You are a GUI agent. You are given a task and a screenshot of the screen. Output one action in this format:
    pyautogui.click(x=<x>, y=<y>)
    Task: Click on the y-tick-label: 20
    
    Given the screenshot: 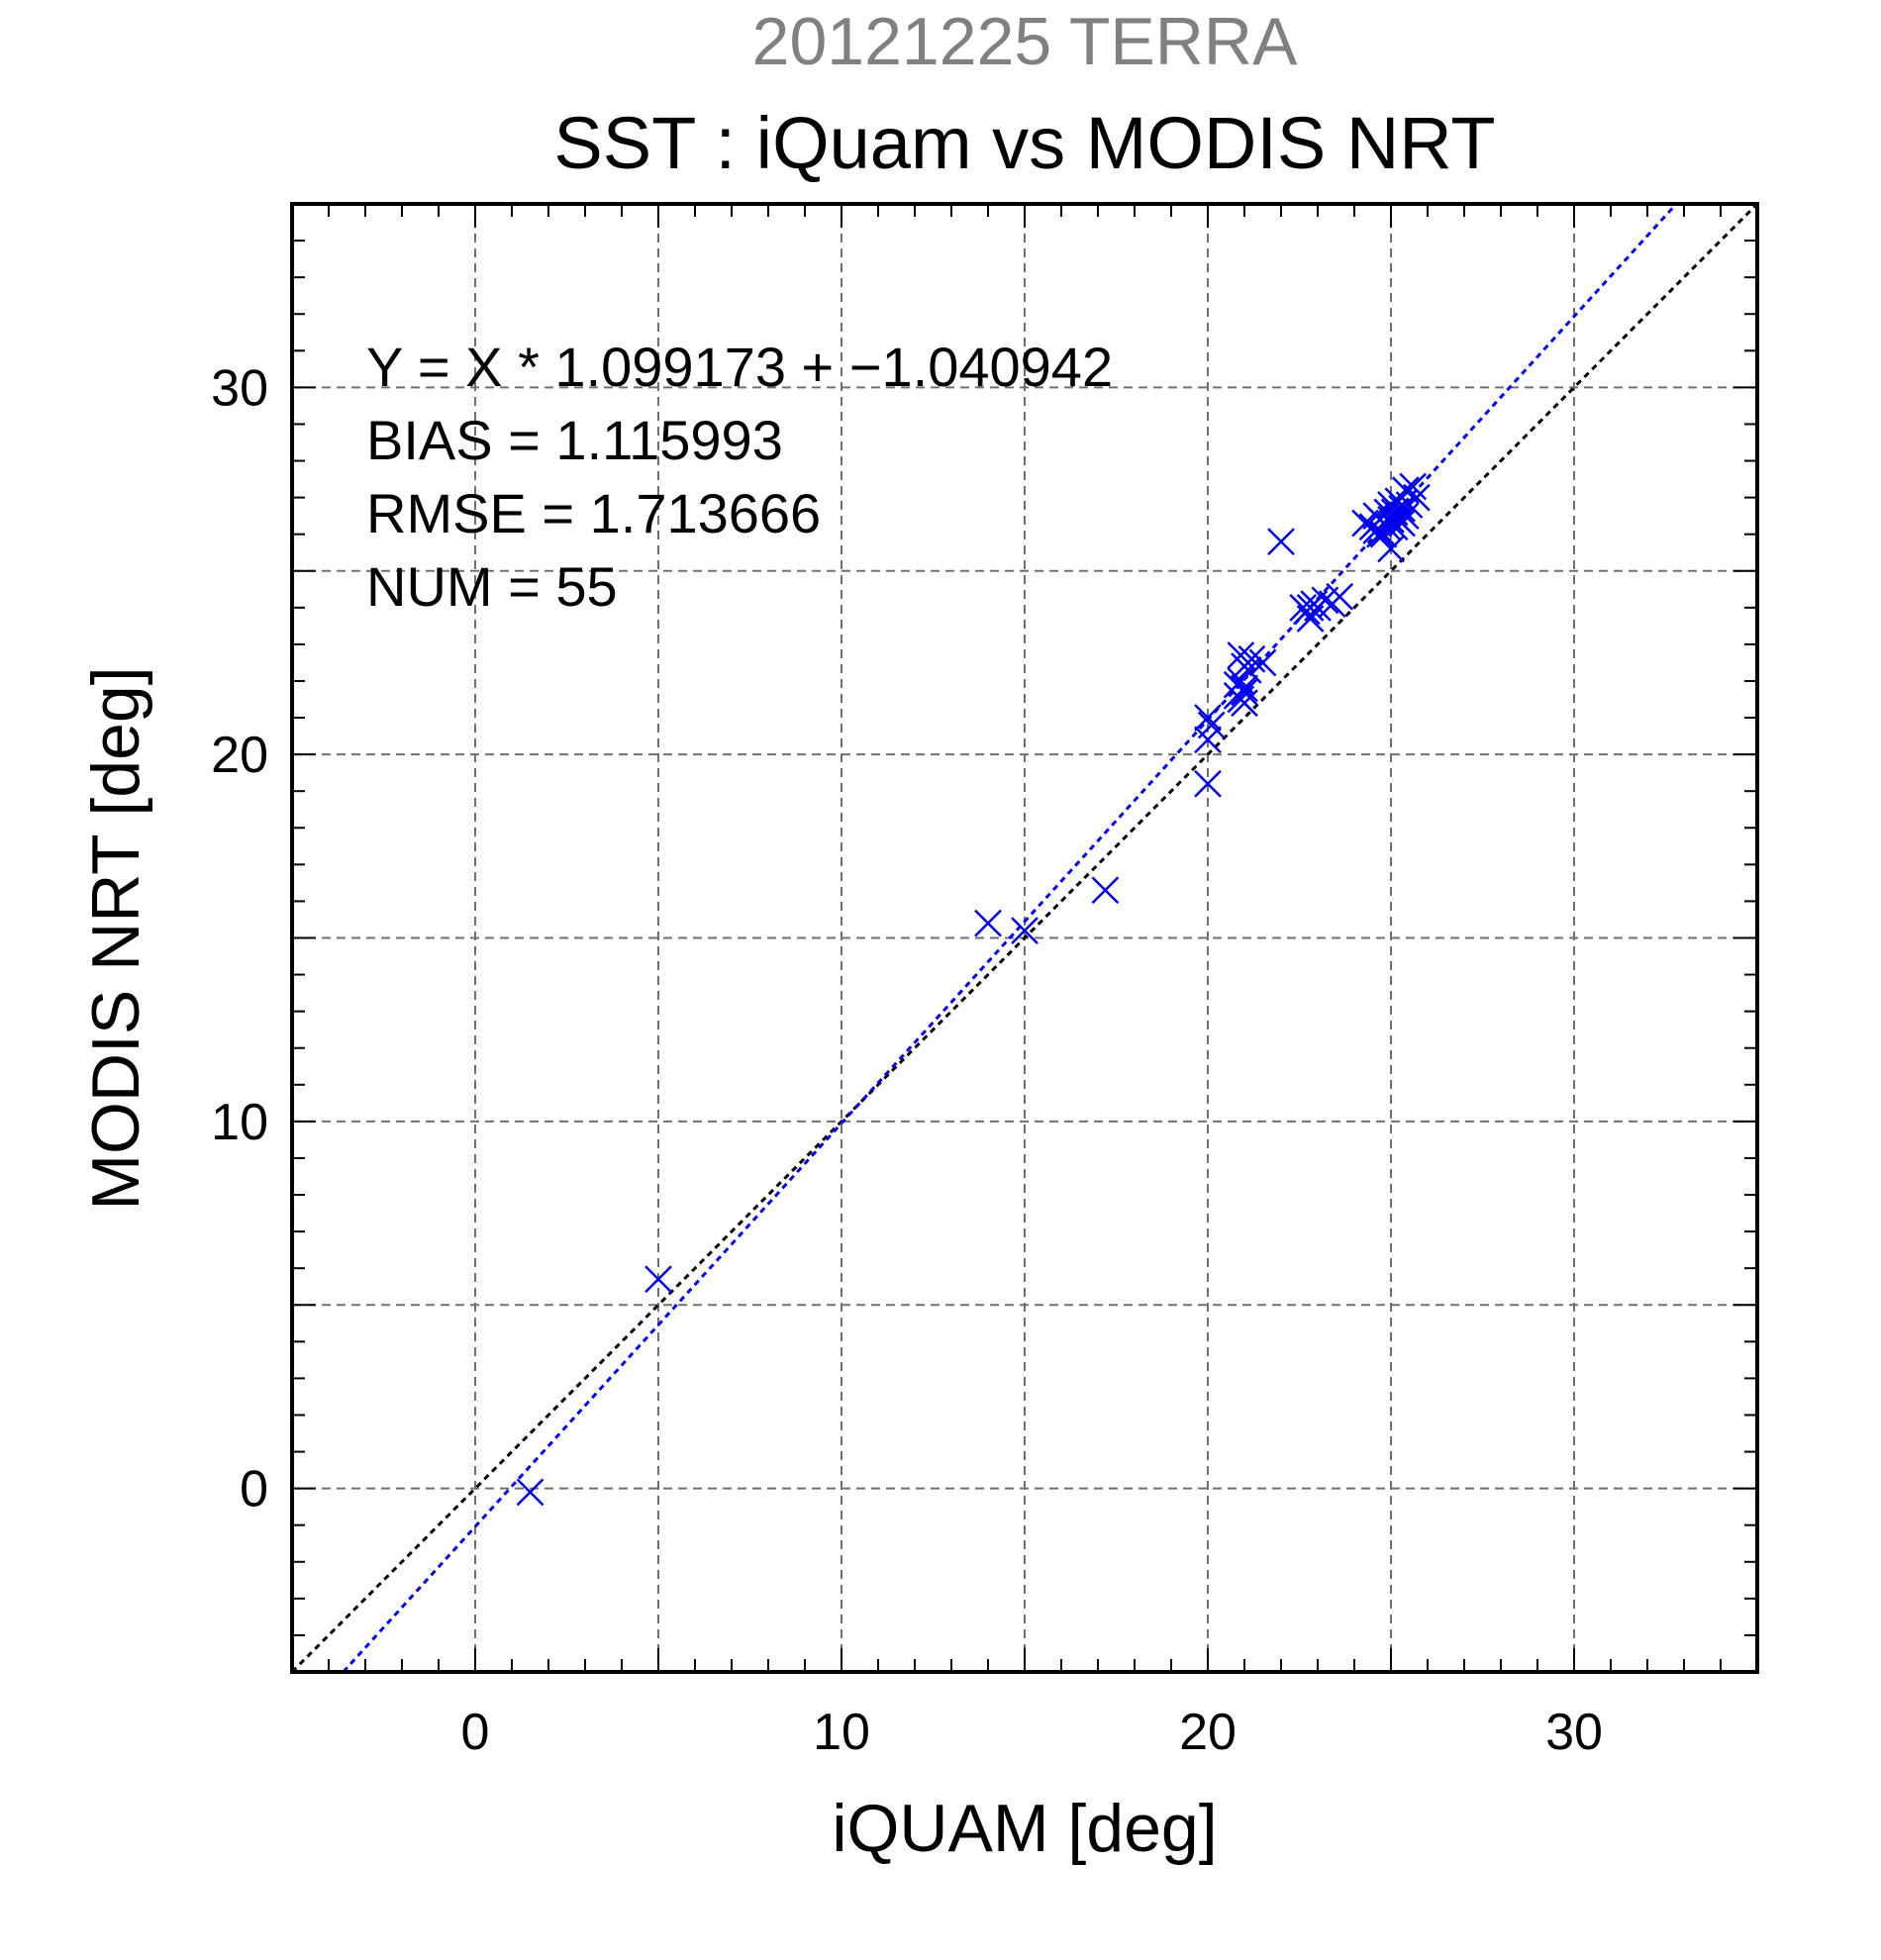 What is the action you would take?
    pyautogui.click(x=240, y=755)
    